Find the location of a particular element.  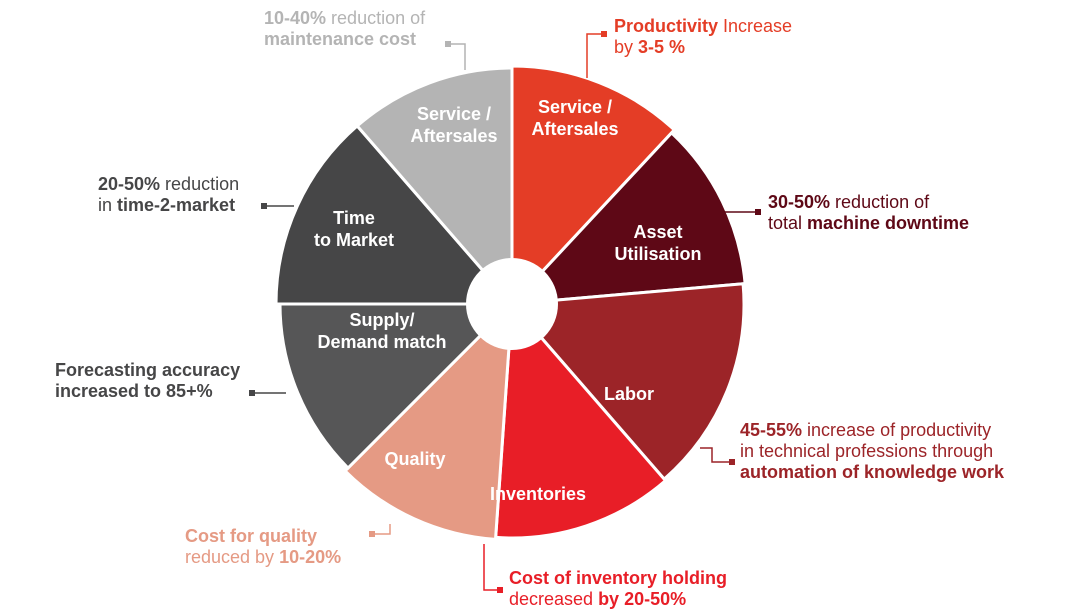

segment-quality is located at coordinates (428, 421).